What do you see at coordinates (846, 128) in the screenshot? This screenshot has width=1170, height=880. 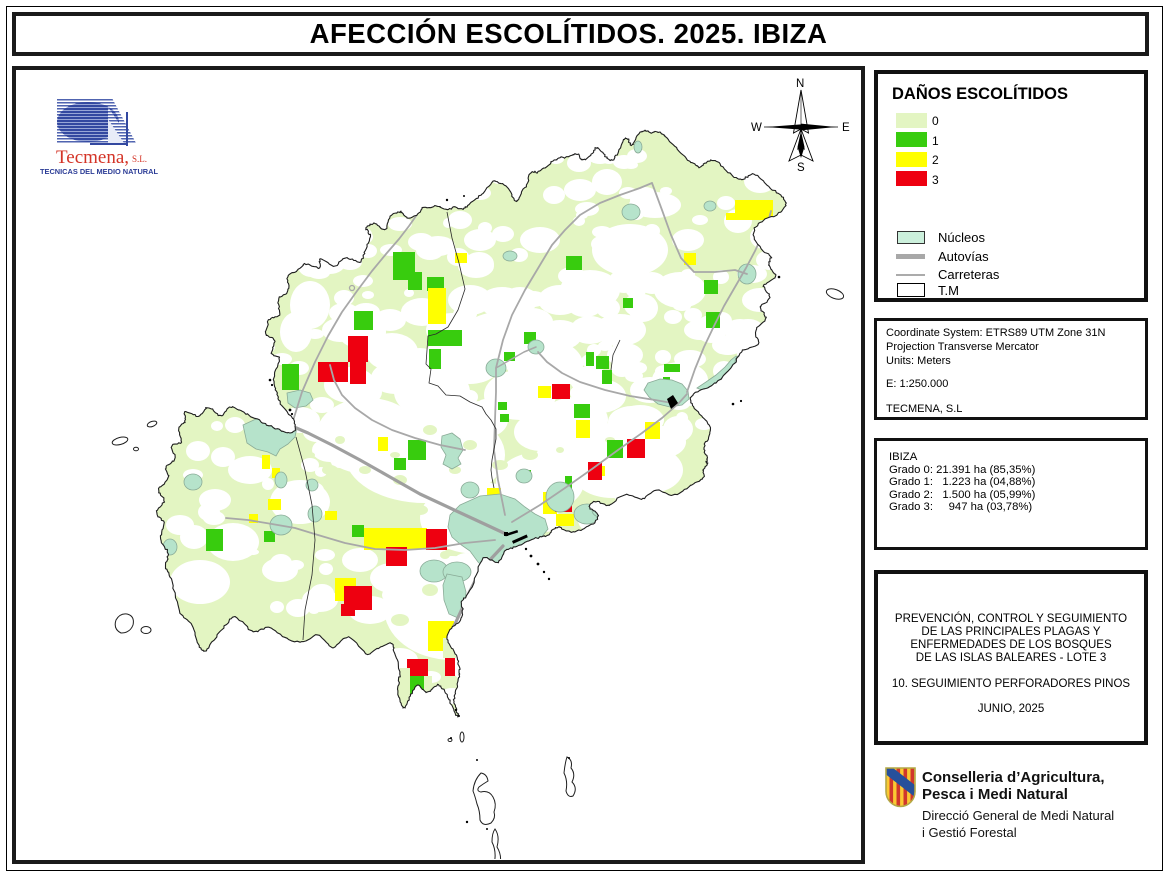 I see `svg-text: E` at bounding box center [846, 128].